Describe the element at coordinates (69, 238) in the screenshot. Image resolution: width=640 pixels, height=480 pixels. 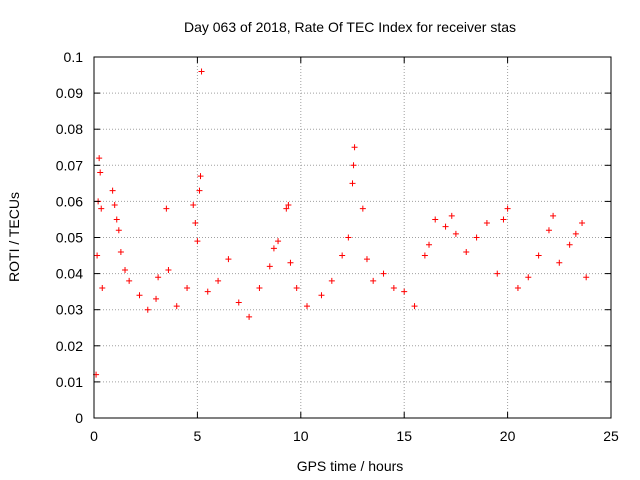
I see `y-tick-label: 0.05` at that location.